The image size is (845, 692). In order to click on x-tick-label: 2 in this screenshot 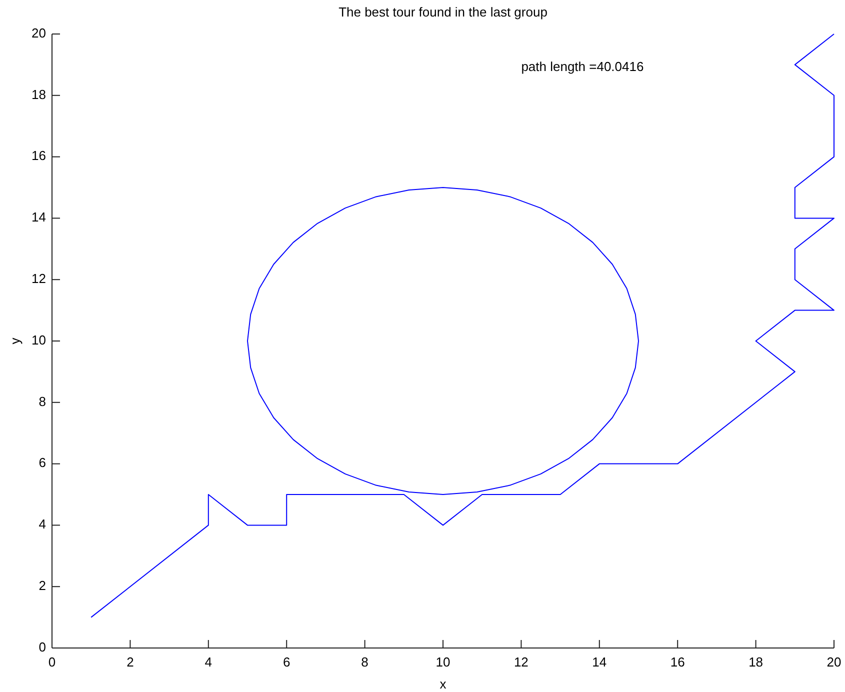, I will do `click(130, 662)`.